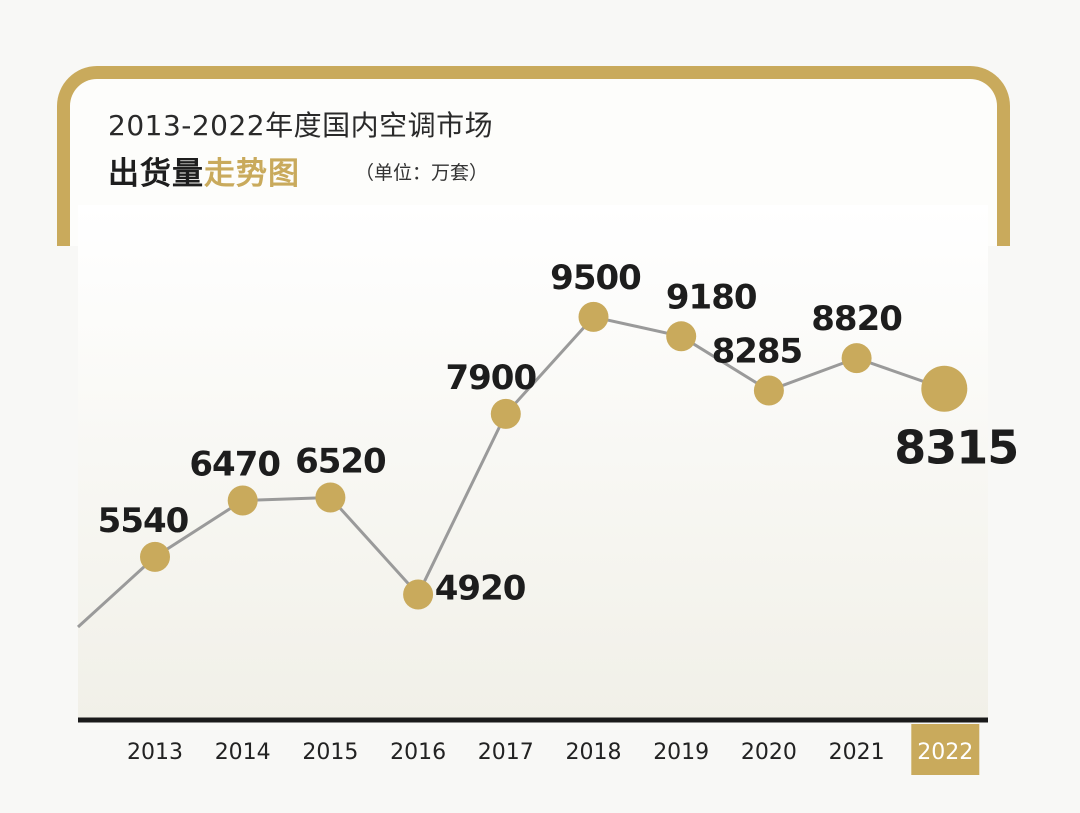 The height and width of the screenshot is (813, 1080). I want to click on x-axis-ticks: 2013 2014 2015 2016 2017 2018 2019 2020 2021 2022, so click(553, 749).